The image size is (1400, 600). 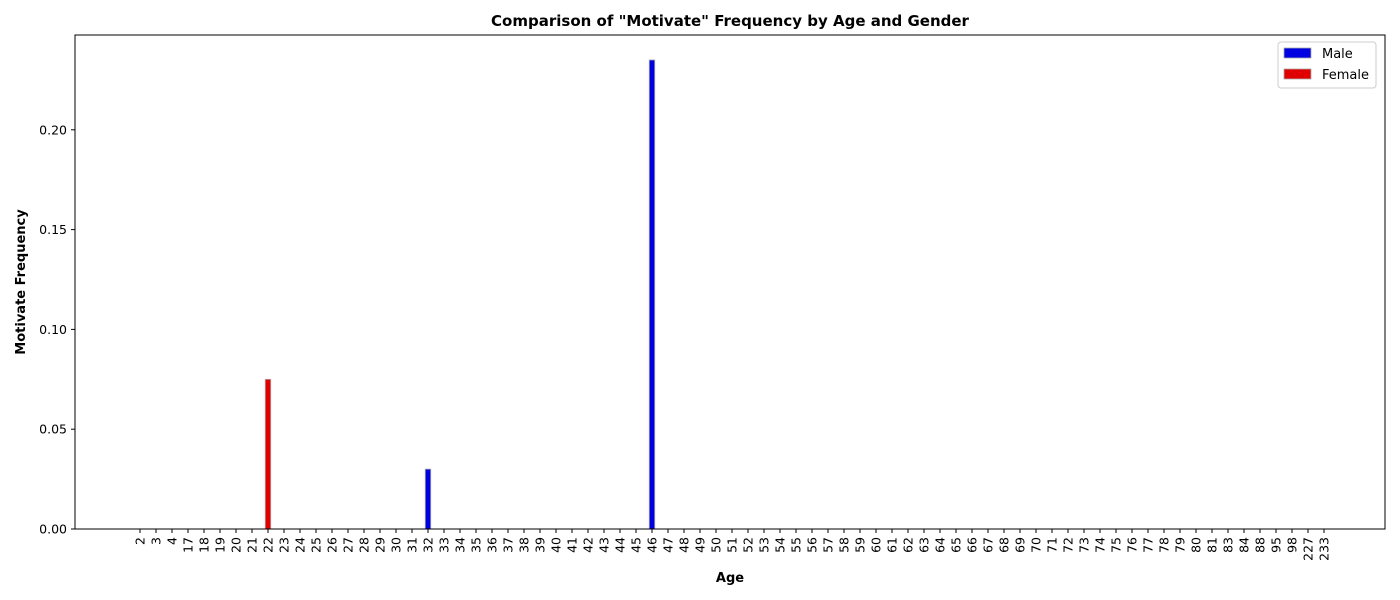 What do you see at coordinates (1132, 545) in the screenshot?
I see `x-tick-label: 76` at bounding box center [1132, 545].